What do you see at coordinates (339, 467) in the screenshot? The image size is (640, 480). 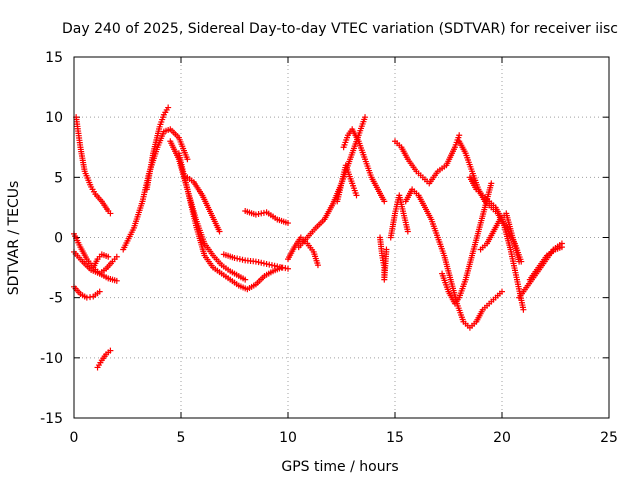 I see `x-axis-label: GPS time / hours` at bounding box center [339, 467].